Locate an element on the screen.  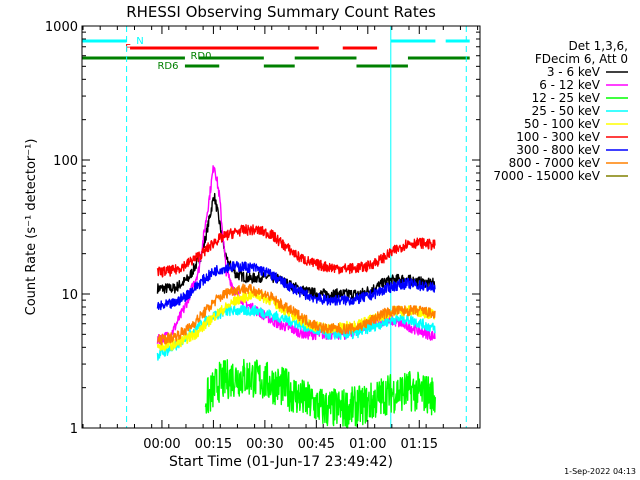
legend-entry-label: 300 - 800 keV is located at coordinates (558, 150).